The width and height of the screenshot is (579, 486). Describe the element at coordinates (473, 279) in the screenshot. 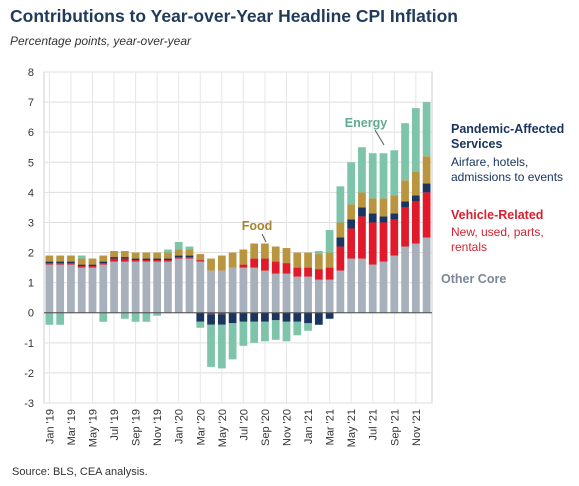

I see `other-core-label: Other Core` at that location.